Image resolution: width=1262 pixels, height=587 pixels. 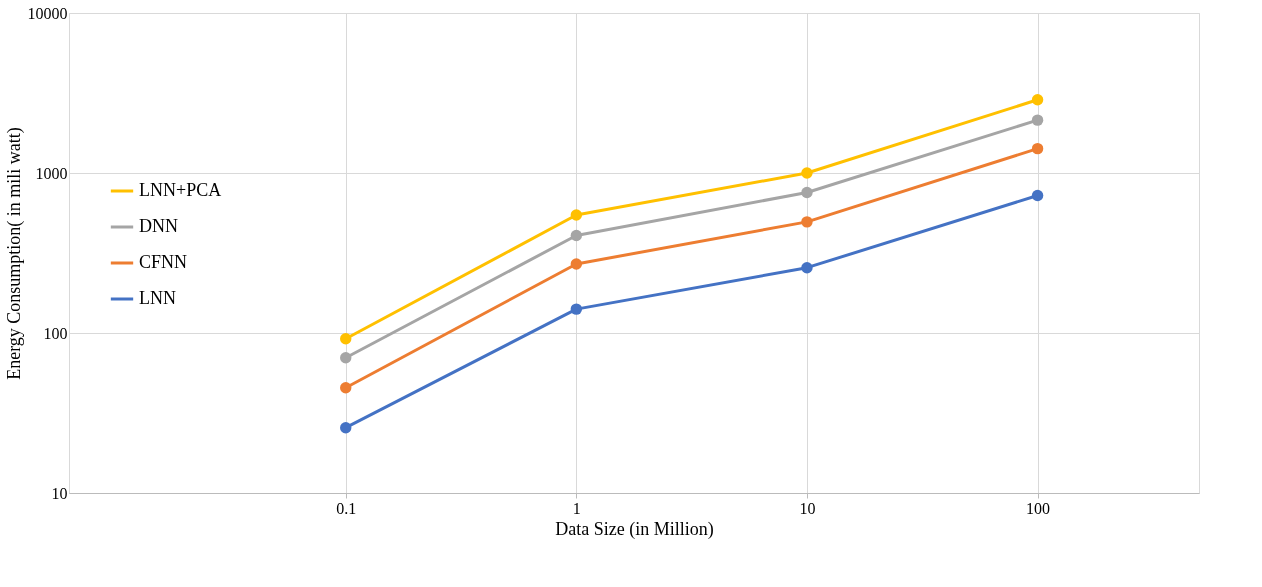 What do you see at coordinates (634, 529) in the screenshot?
I see `x-axis-title: Data Size (in Million)` at bounding box center [634, 529].